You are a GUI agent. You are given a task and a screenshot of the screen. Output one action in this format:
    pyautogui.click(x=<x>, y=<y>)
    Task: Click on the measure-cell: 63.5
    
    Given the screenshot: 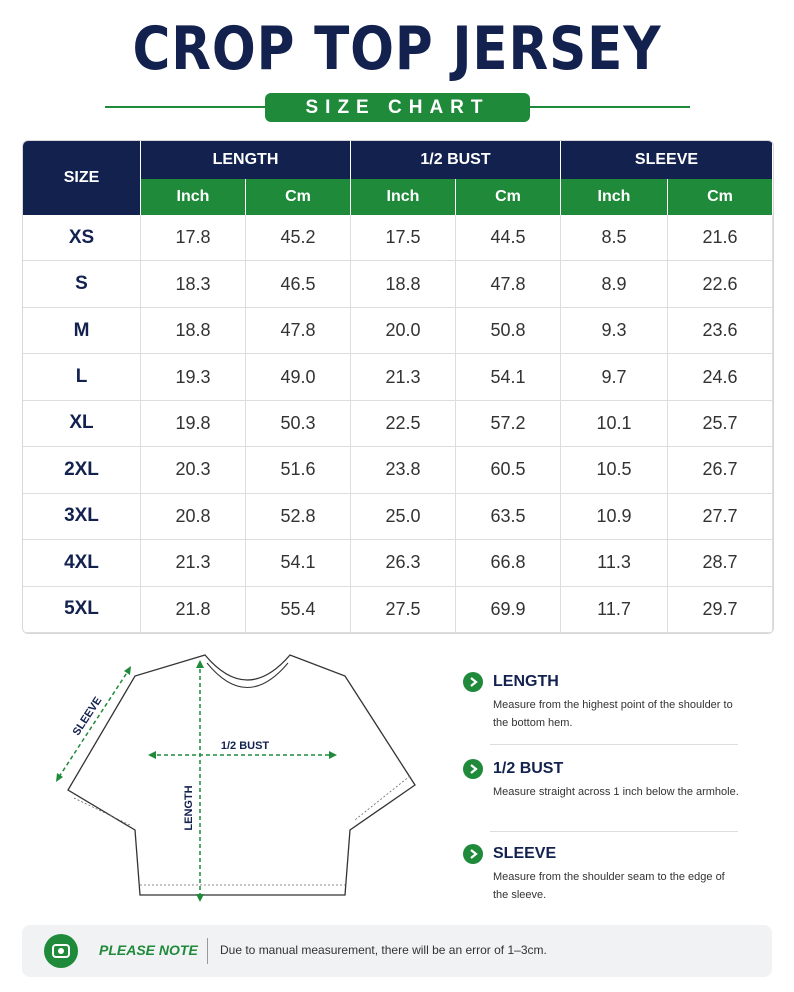 What is the action you would take?
    pyautogui.click(x=508, y=517)
    